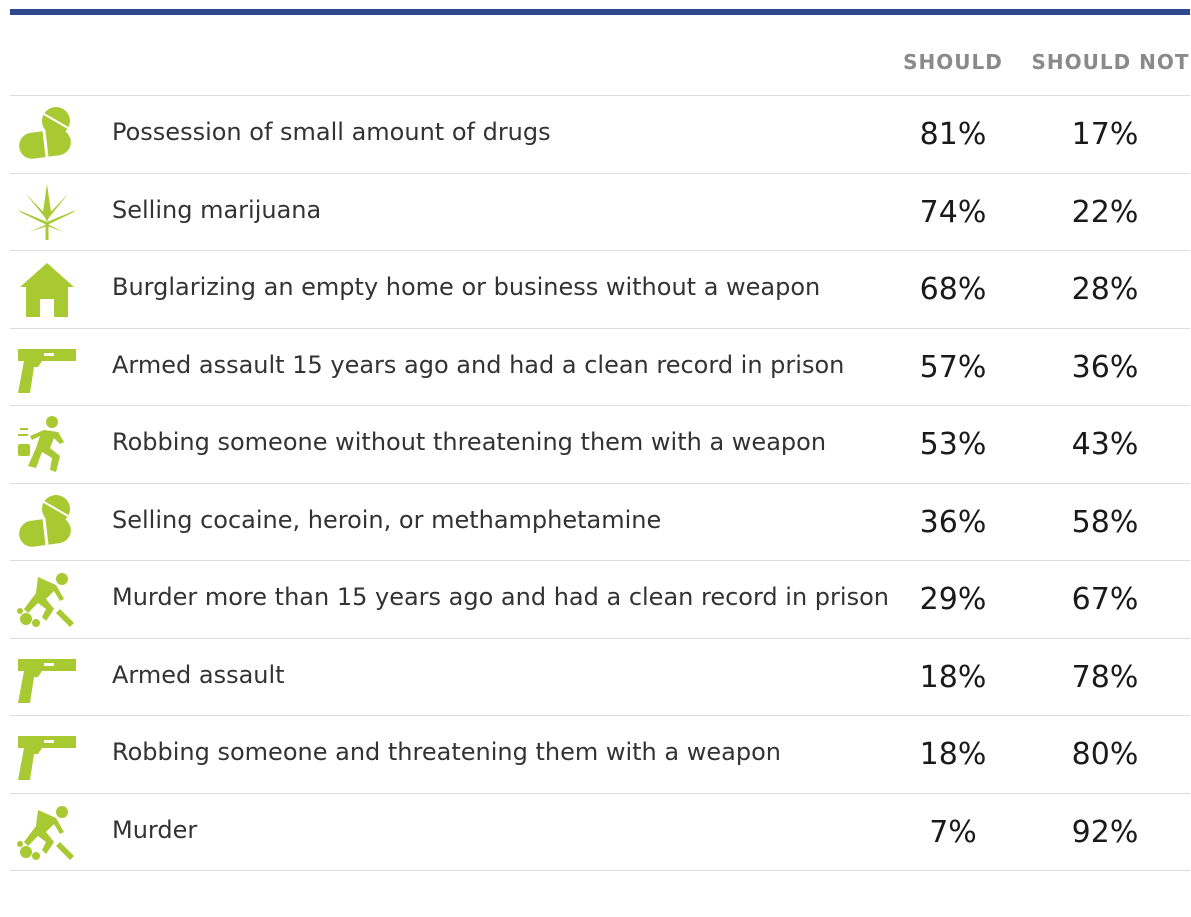 The height and width of the screenshot is (917, 1191). I want to click on column-header-should-not: SHOULD NOT, so click(1110, 62).